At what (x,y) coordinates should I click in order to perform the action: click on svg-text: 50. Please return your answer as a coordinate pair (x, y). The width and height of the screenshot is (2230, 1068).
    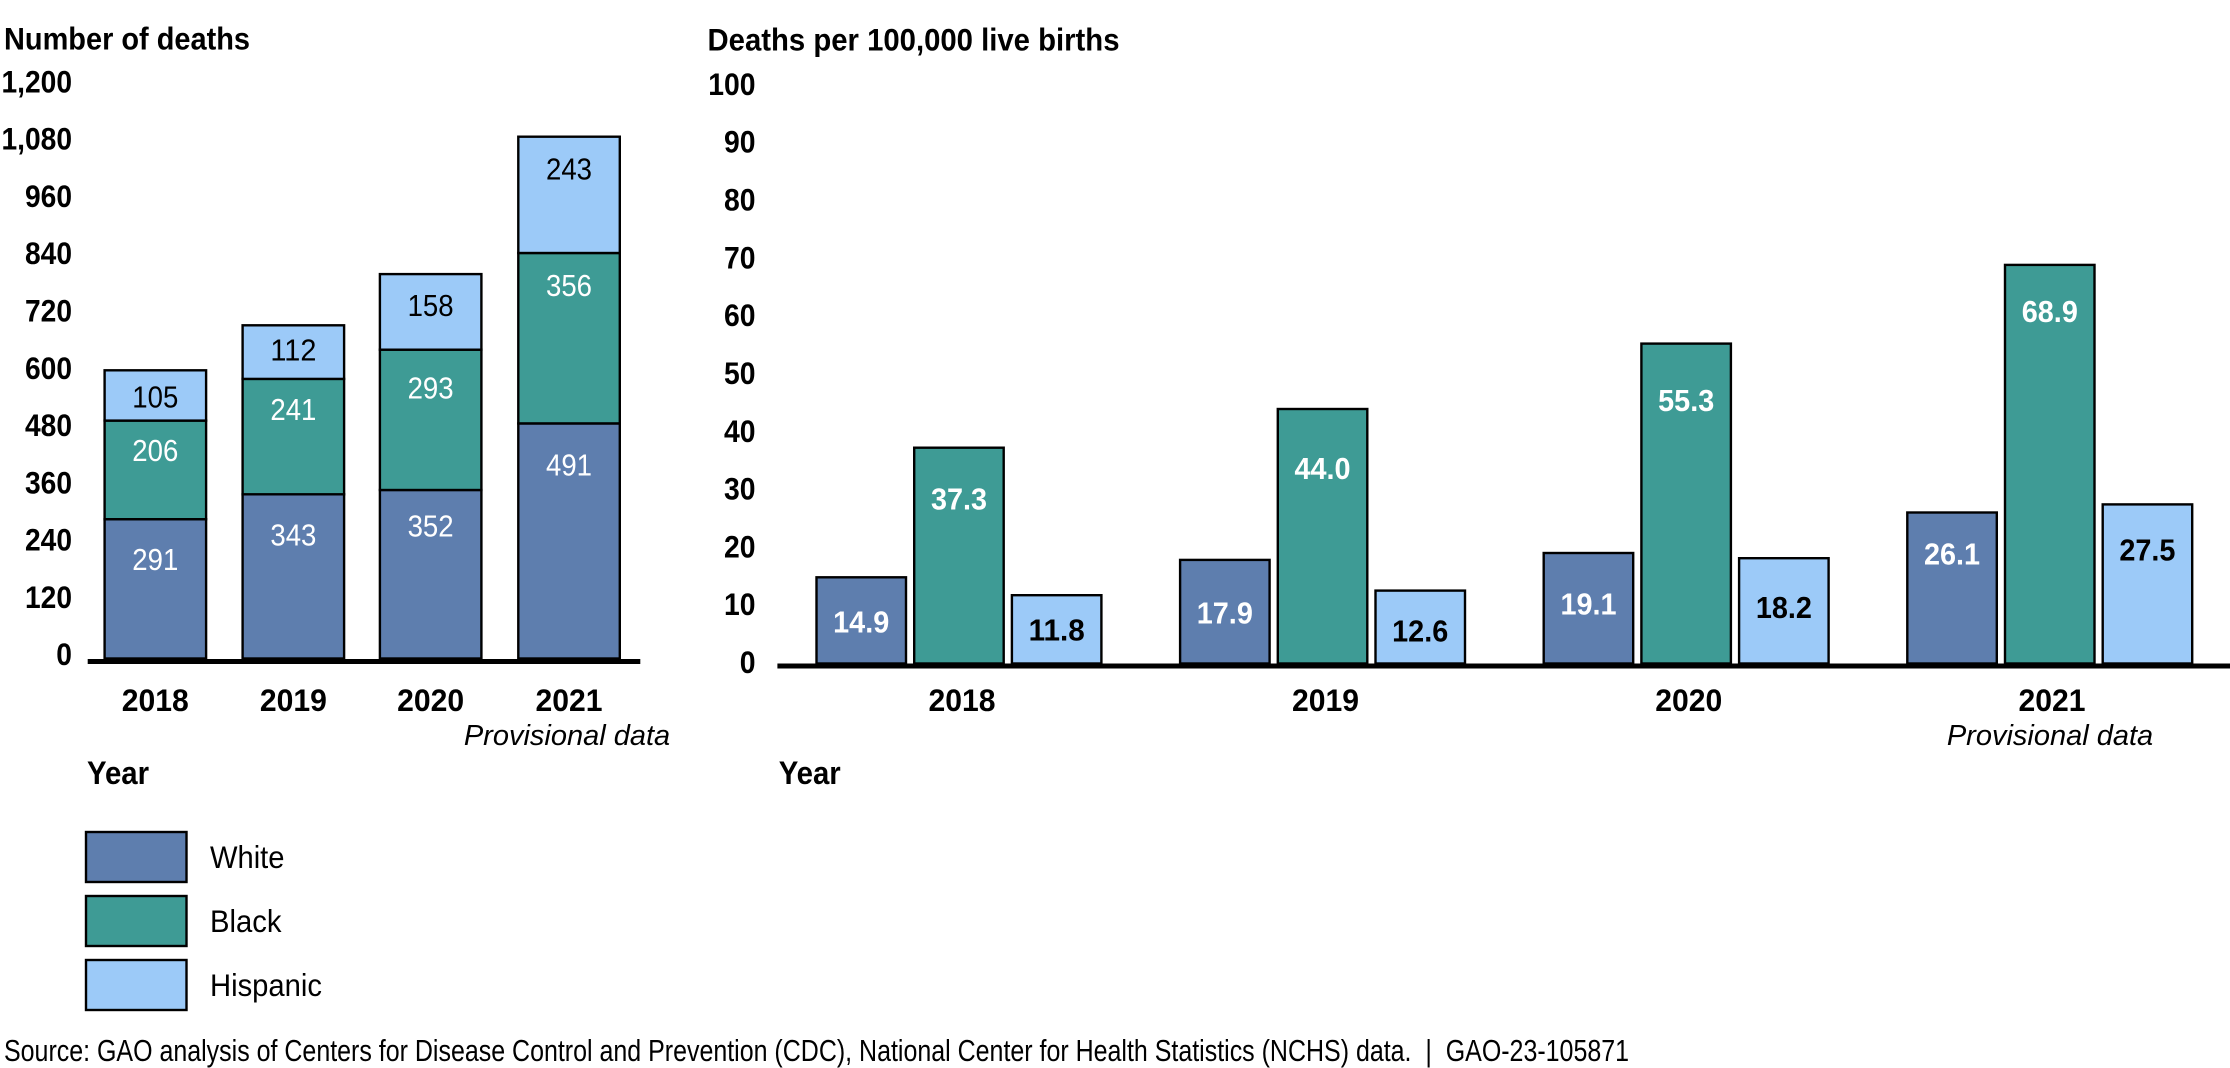
    Looking at the image, I should click on (740, 373).